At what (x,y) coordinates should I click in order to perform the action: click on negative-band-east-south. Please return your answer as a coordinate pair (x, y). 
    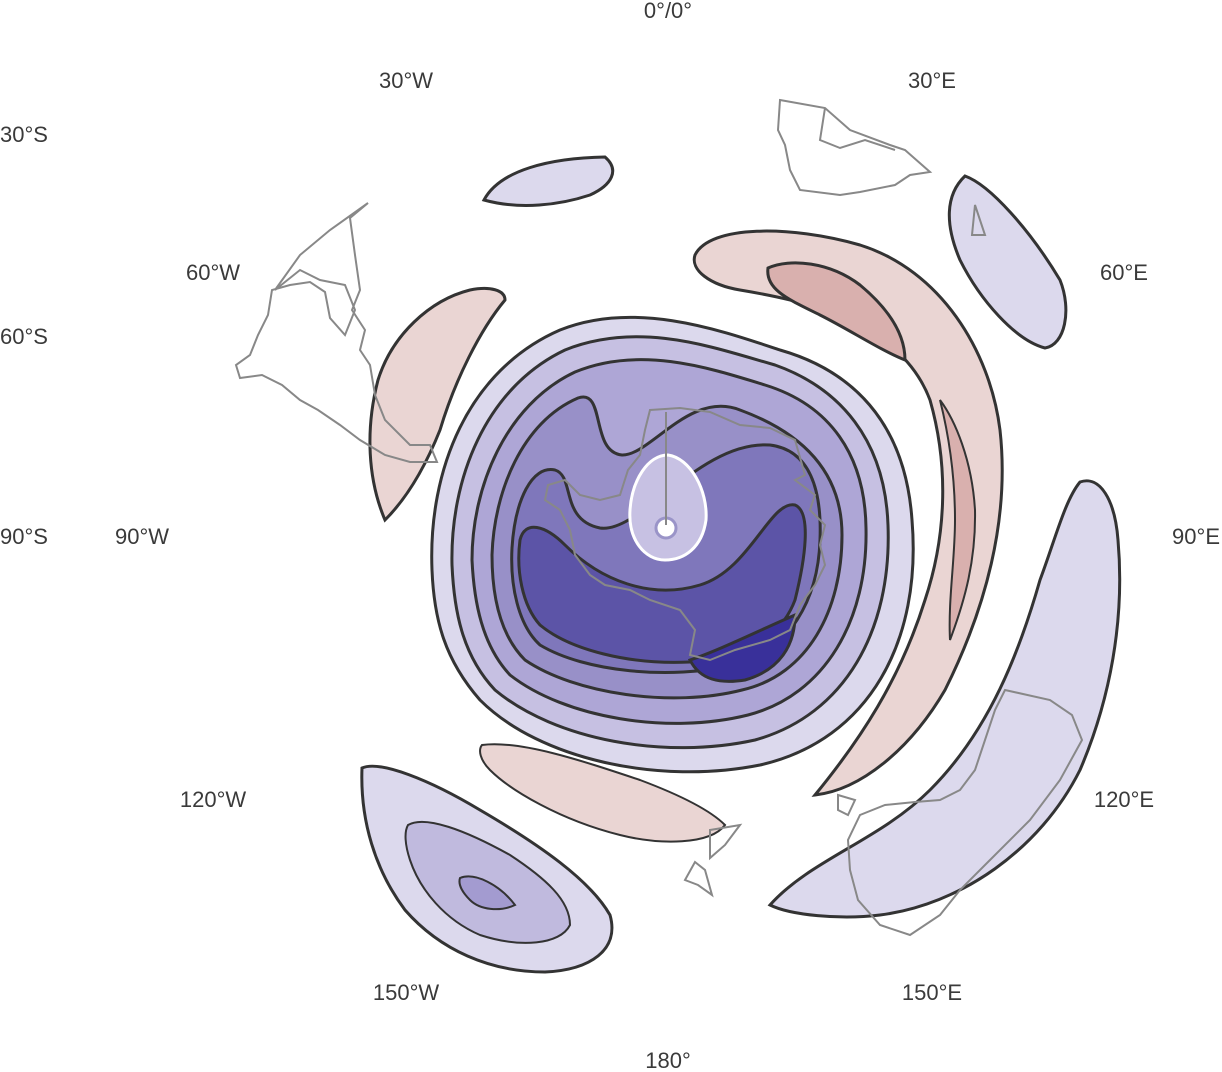
    Looking at the image, I should click on (944, 699).